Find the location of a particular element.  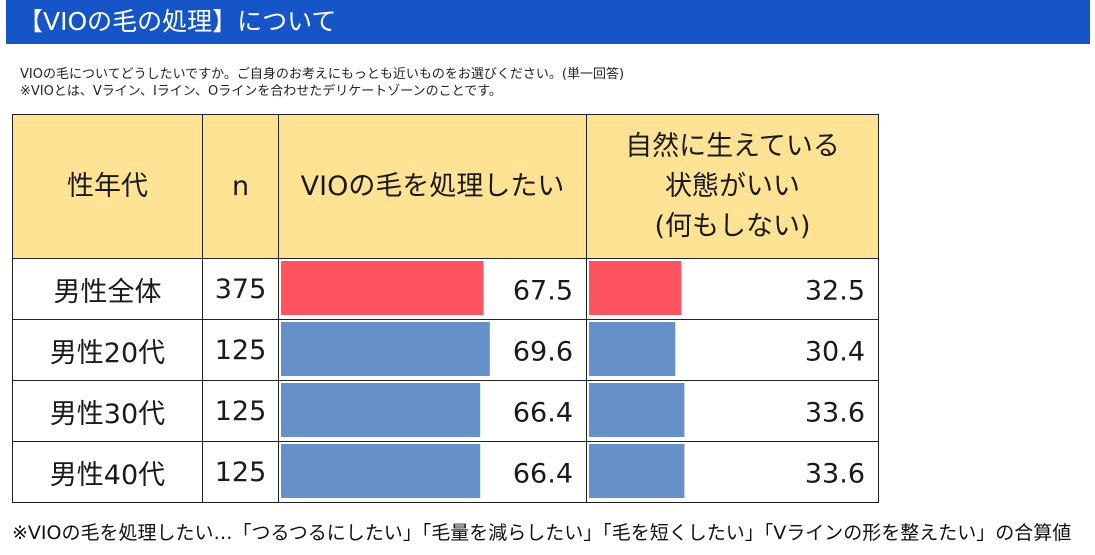

table-row: 男性全体 375 67.5 32.5 is located at coordinates (445, 289).